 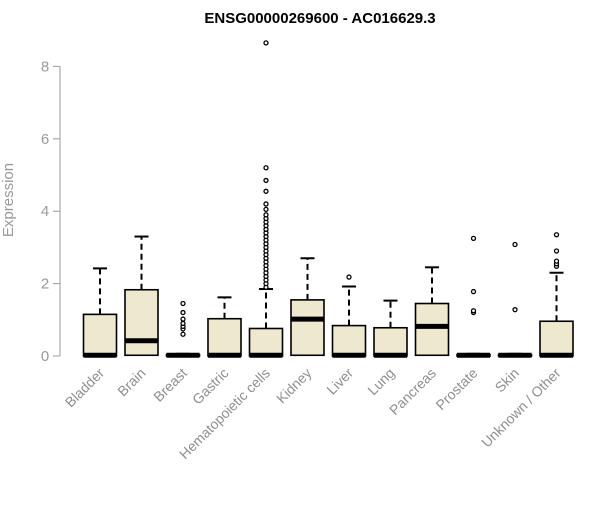 What do you see at coordinates (339, 381) in the screenshot?
I see `x-category-label: Liver` at bounding box center [339, 381].